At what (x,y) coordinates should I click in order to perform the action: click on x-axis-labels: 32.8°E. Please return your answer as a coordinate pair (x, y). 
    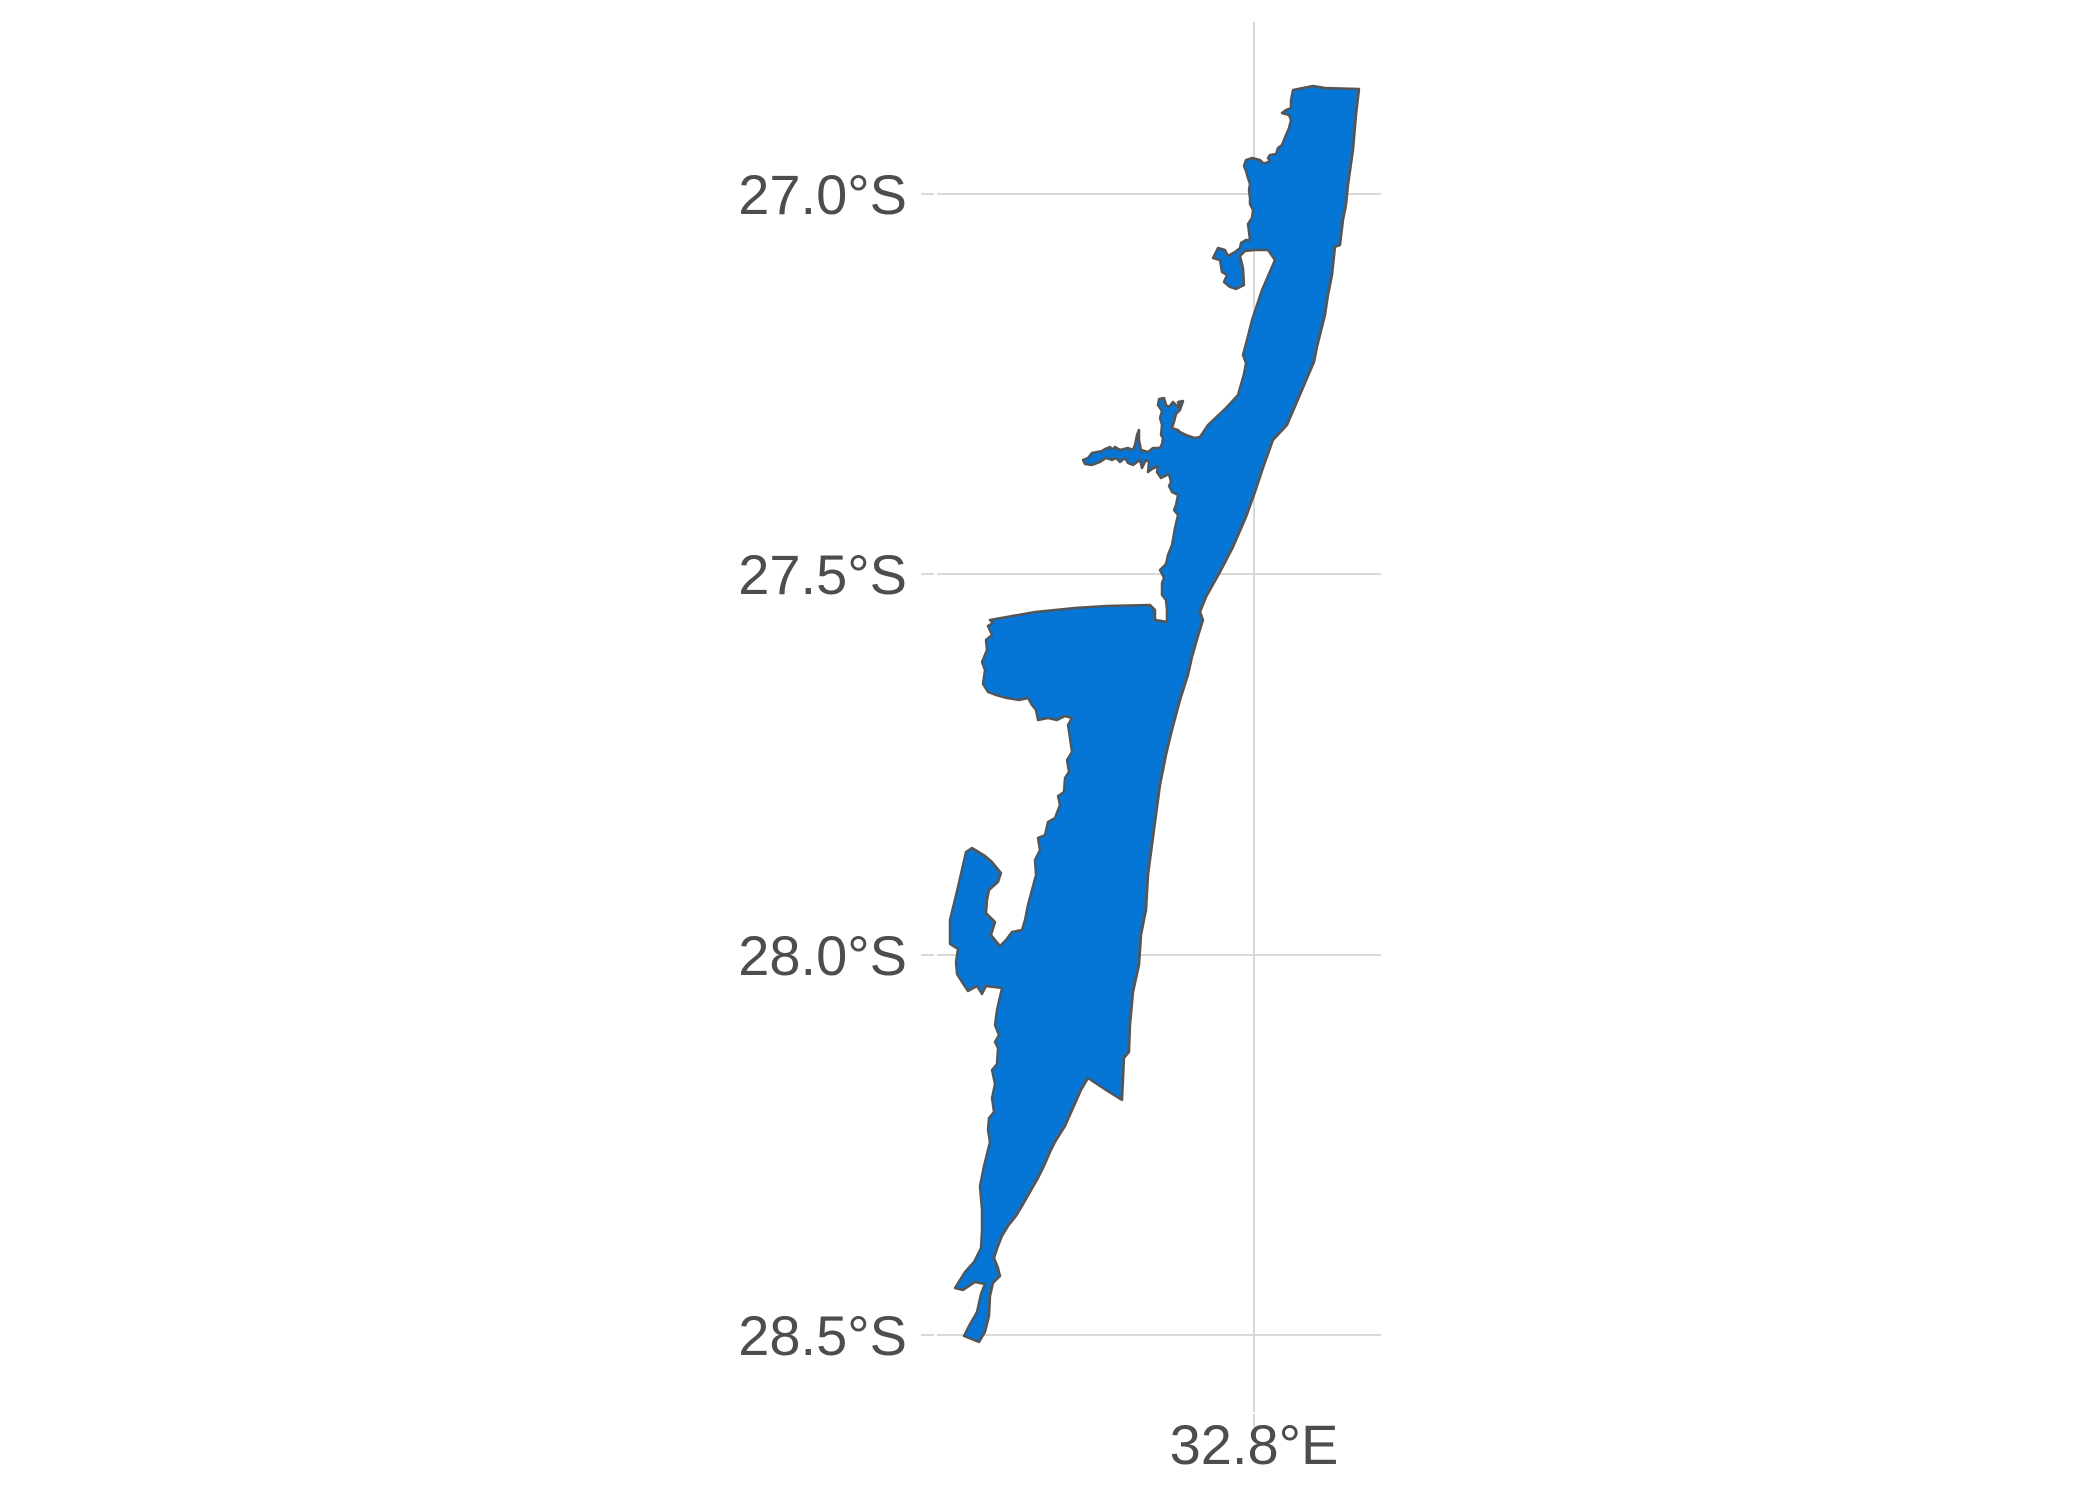
    Looking at the image, I should click on (1254, 1444).